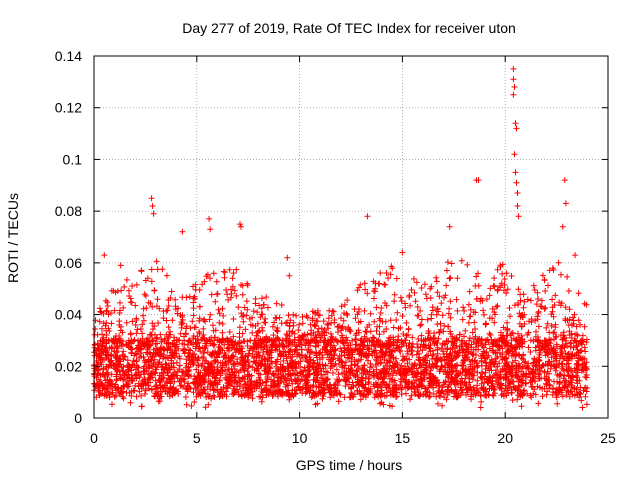 The image size is (640, 480). Describe the element at coordinates (68, 108) in the screenshot. I see `y-tick-label: 0.12` at that location.